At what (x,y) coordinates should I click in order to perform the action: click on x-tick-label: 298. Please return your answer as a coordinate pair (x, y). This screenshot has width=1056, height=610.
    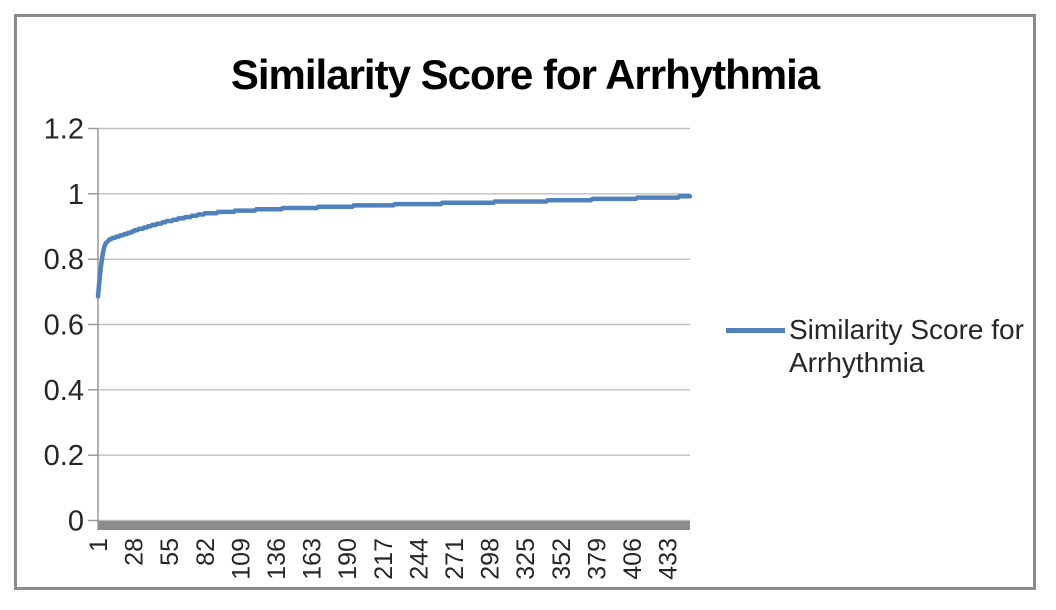
    Looking at the image, I should click on (491, 559).